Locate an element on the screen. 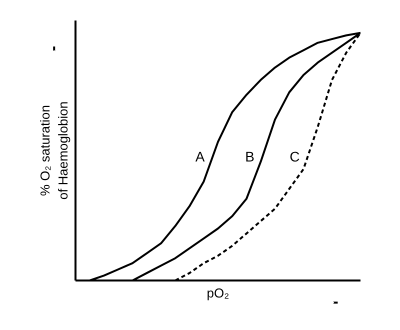  series-label: B is located at coordinates (249, 156).